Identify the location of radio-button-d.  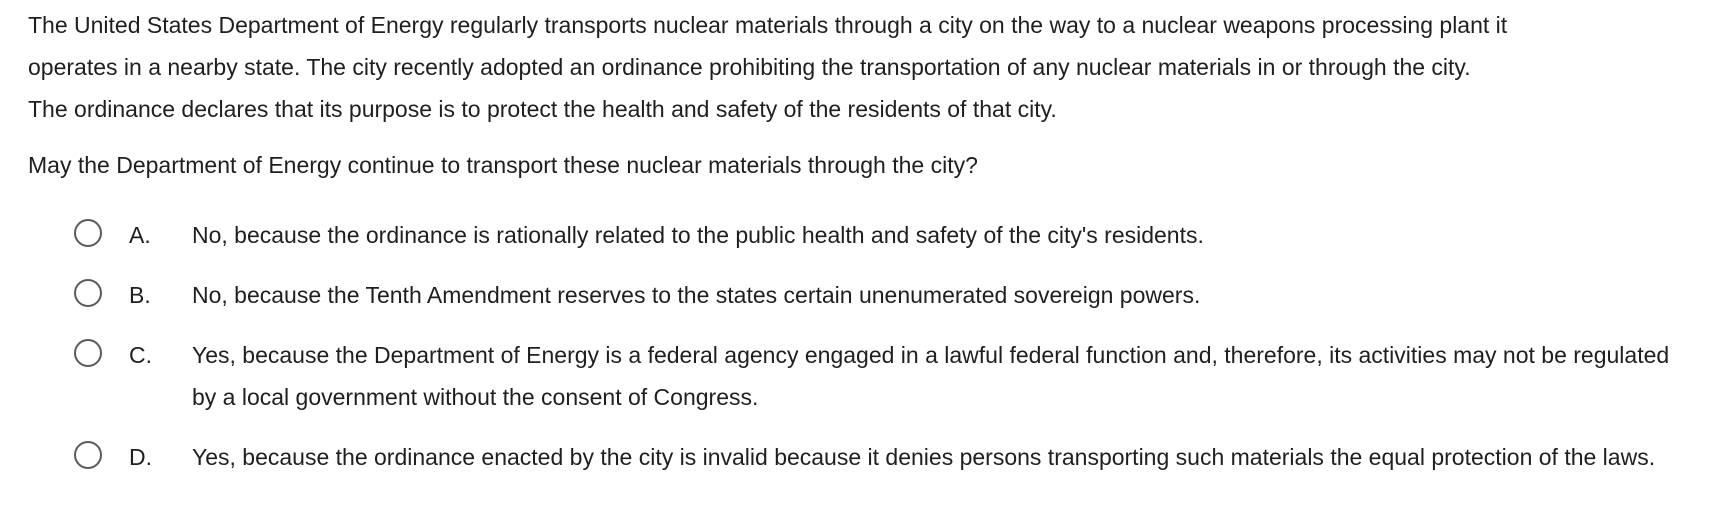
(88, 455).